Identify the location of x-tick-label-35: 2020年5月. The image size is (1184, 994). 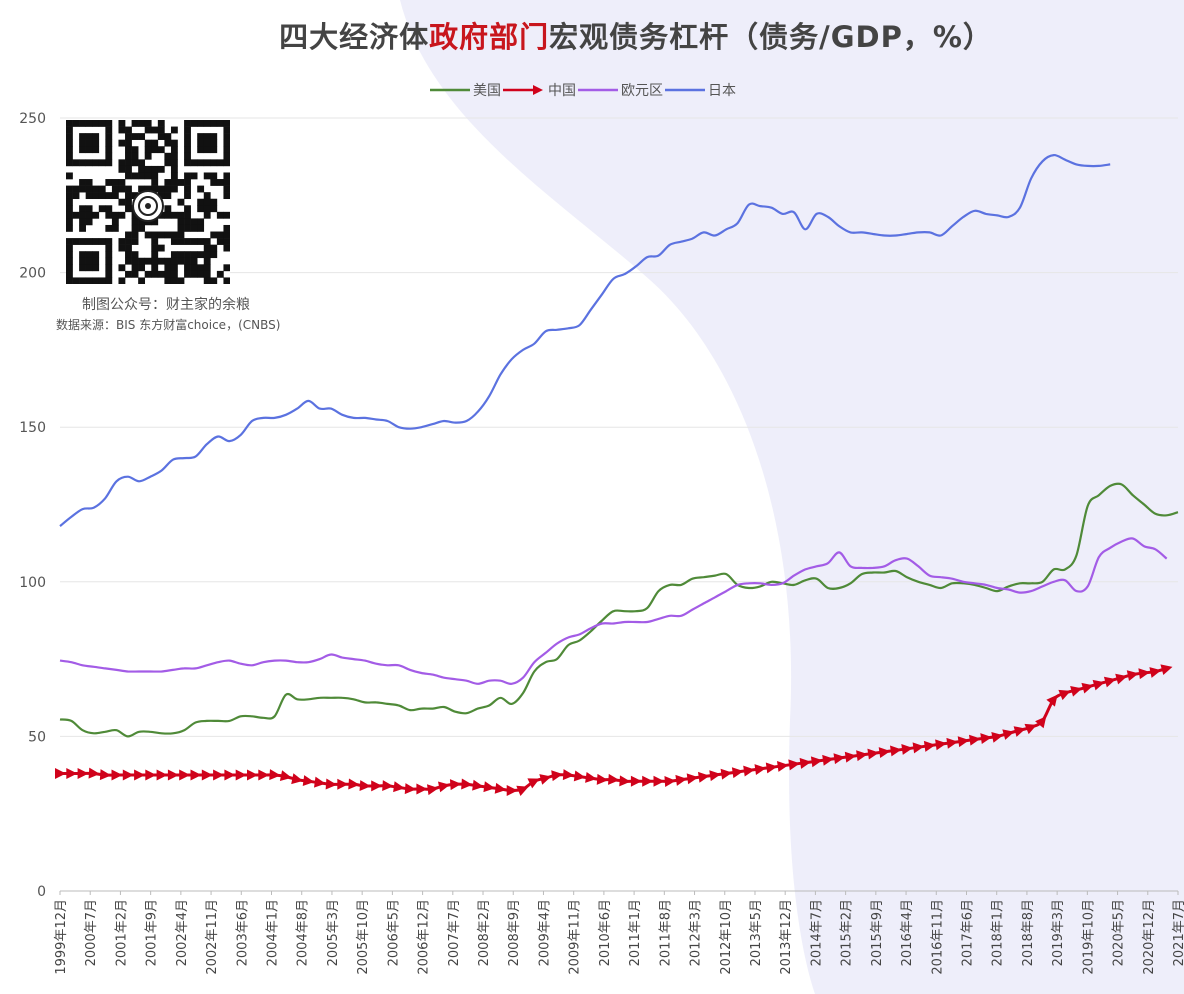
(1119, 932).